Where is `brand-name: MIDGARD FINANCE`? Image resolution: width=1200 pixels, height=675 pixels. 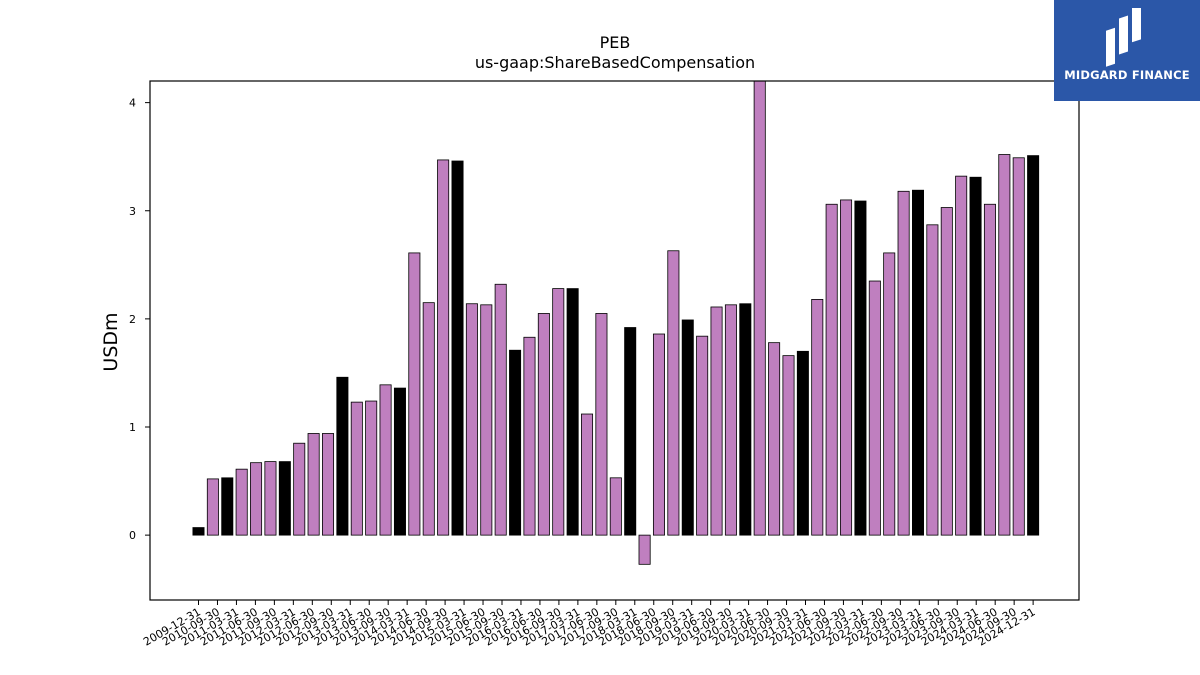 brand-name: MIDGARD FINANCE is located at coordinates (1127, 75).